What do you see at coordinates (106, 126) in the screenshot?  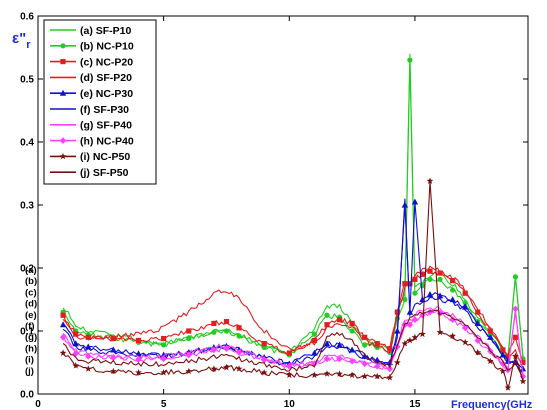 I see `legend-label: (g) SF-P40` at bounding box center [106, 126].